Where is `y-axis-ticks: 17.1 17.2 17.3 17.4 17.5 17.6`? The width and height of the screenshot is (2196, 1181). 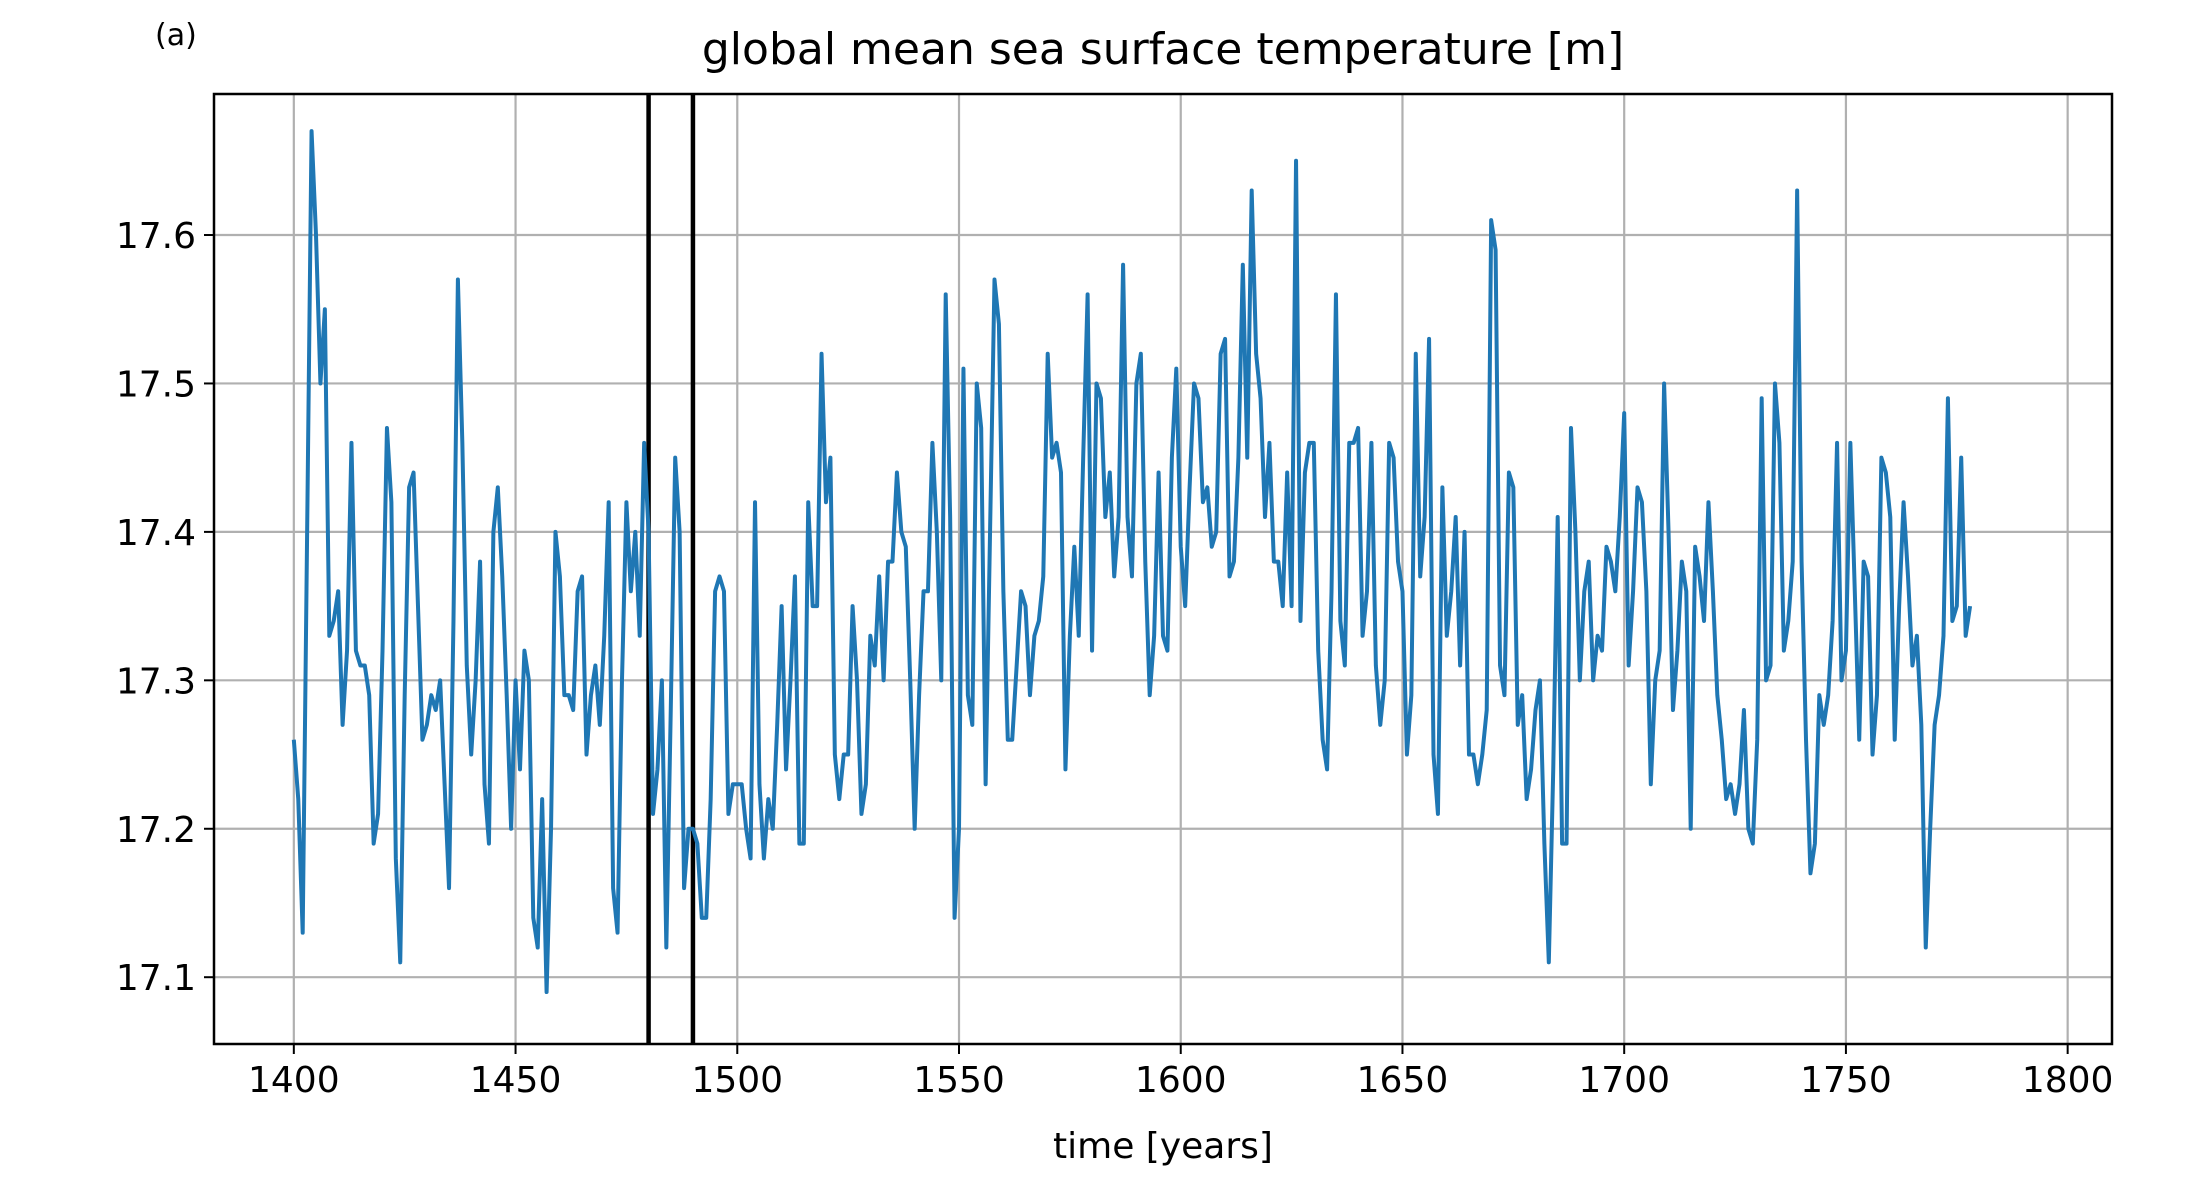
y-axis-ticks: 17.1 17.2 17.3 17.4 17.5 17.6 is located at coordinates (165, 607).